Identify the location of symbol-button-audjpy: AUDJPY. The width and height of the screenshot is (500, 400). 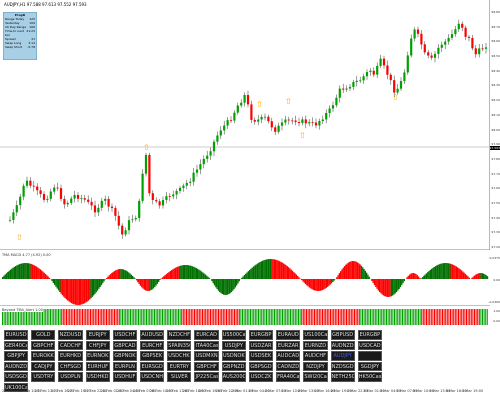
(342, 356).